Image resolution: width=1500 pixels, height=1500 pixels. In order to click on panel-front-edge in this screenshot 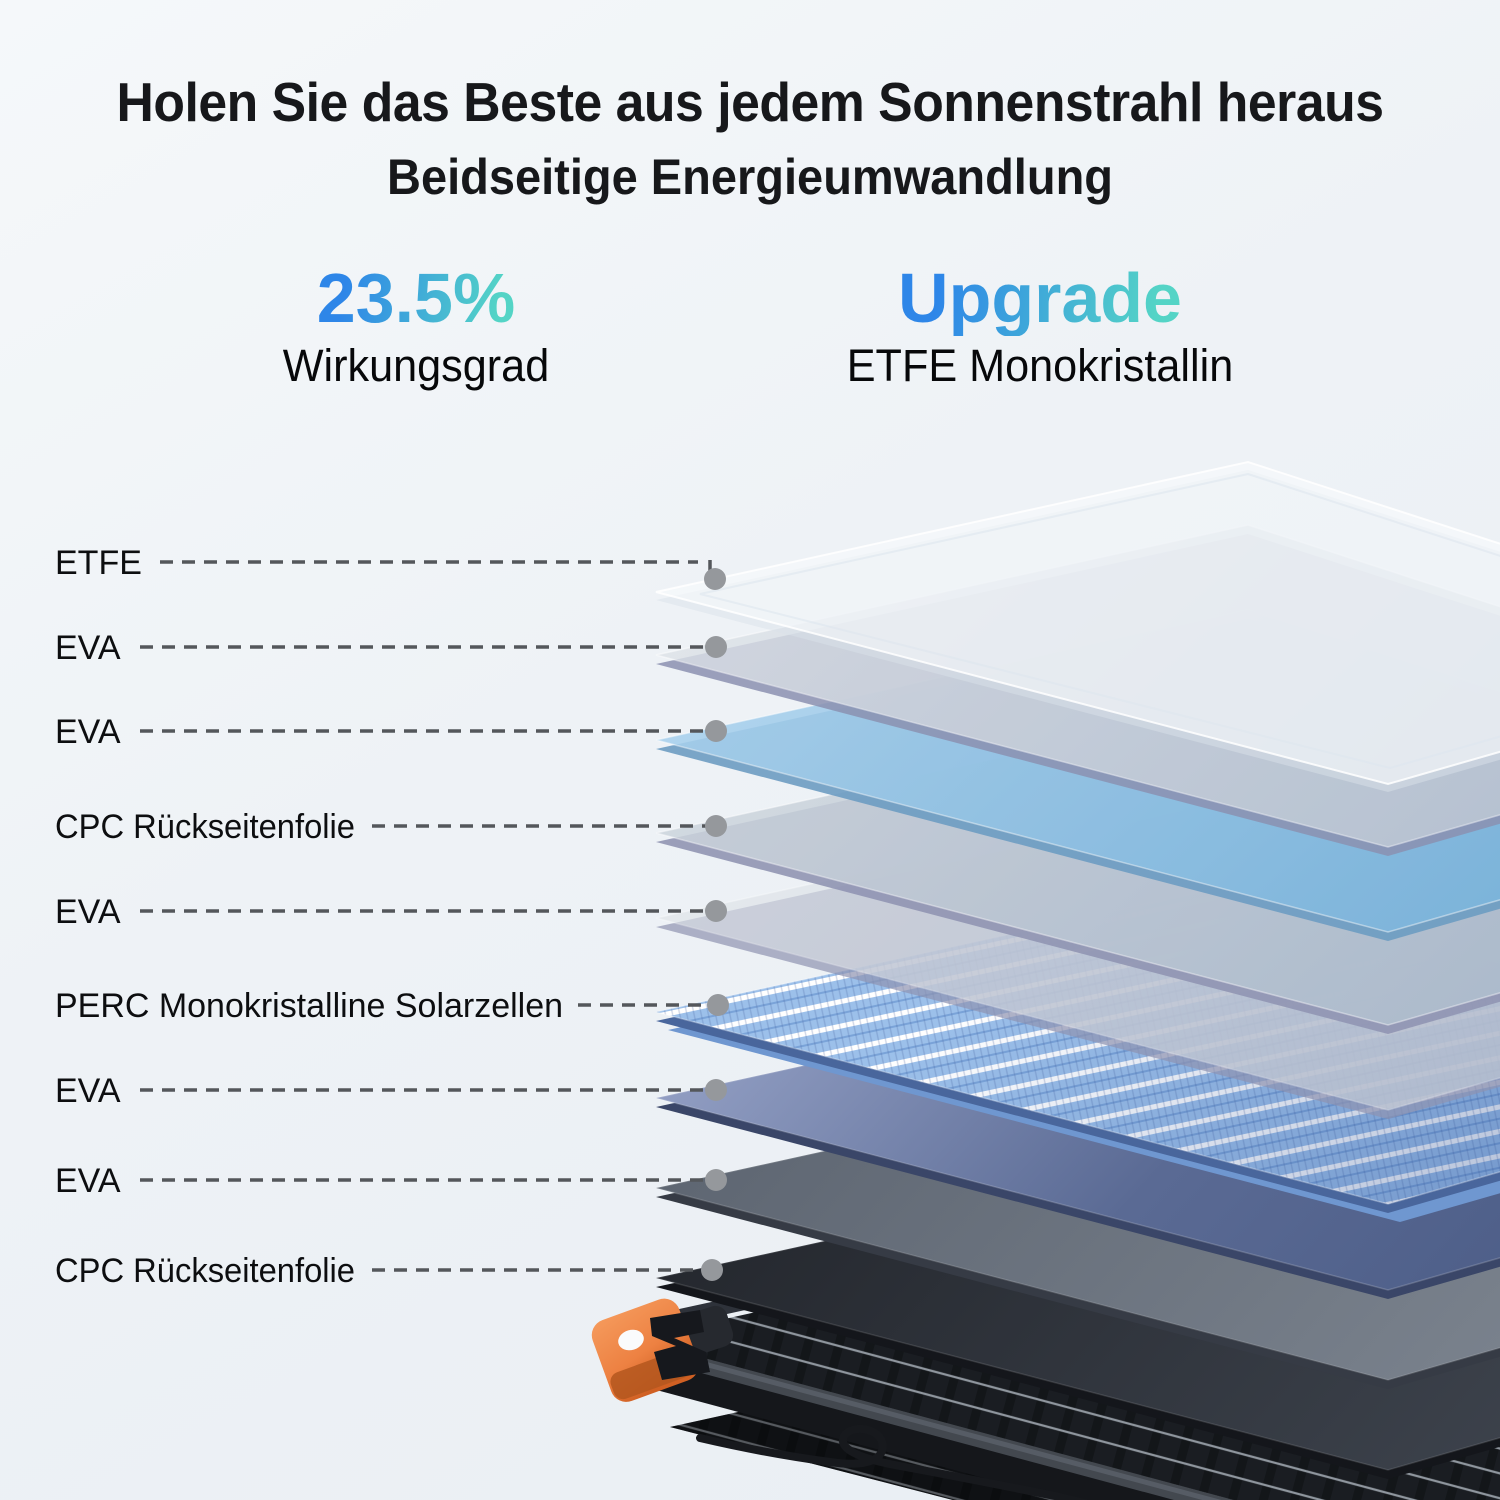, I will do `click(924, 1419)`.